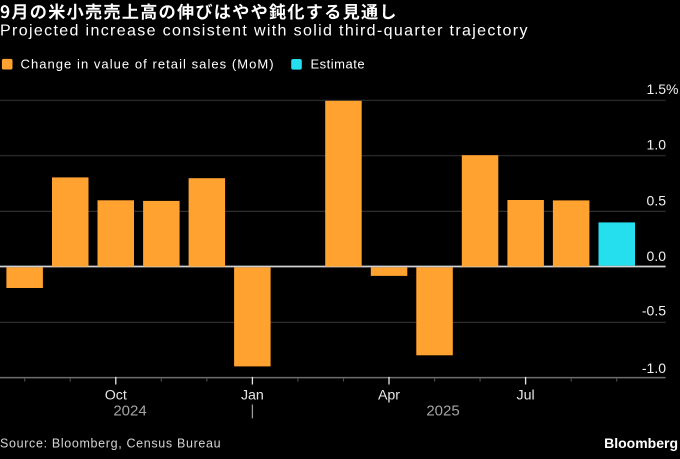 The height and width of the screenshot is (459, 680). I want to click on svg-text:Source: Bloomberg, Census Bure: Source: Bloomberg, Census Bureau, so click(110, 444).